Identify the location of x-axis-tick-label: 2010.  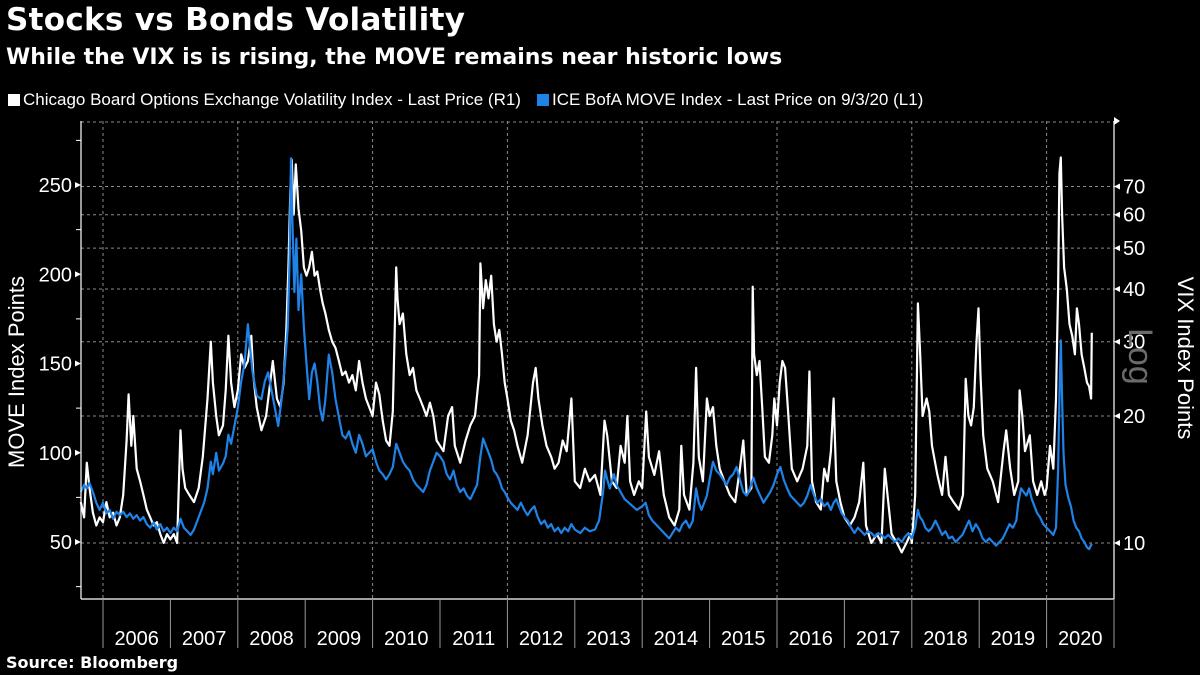
(406, 639).